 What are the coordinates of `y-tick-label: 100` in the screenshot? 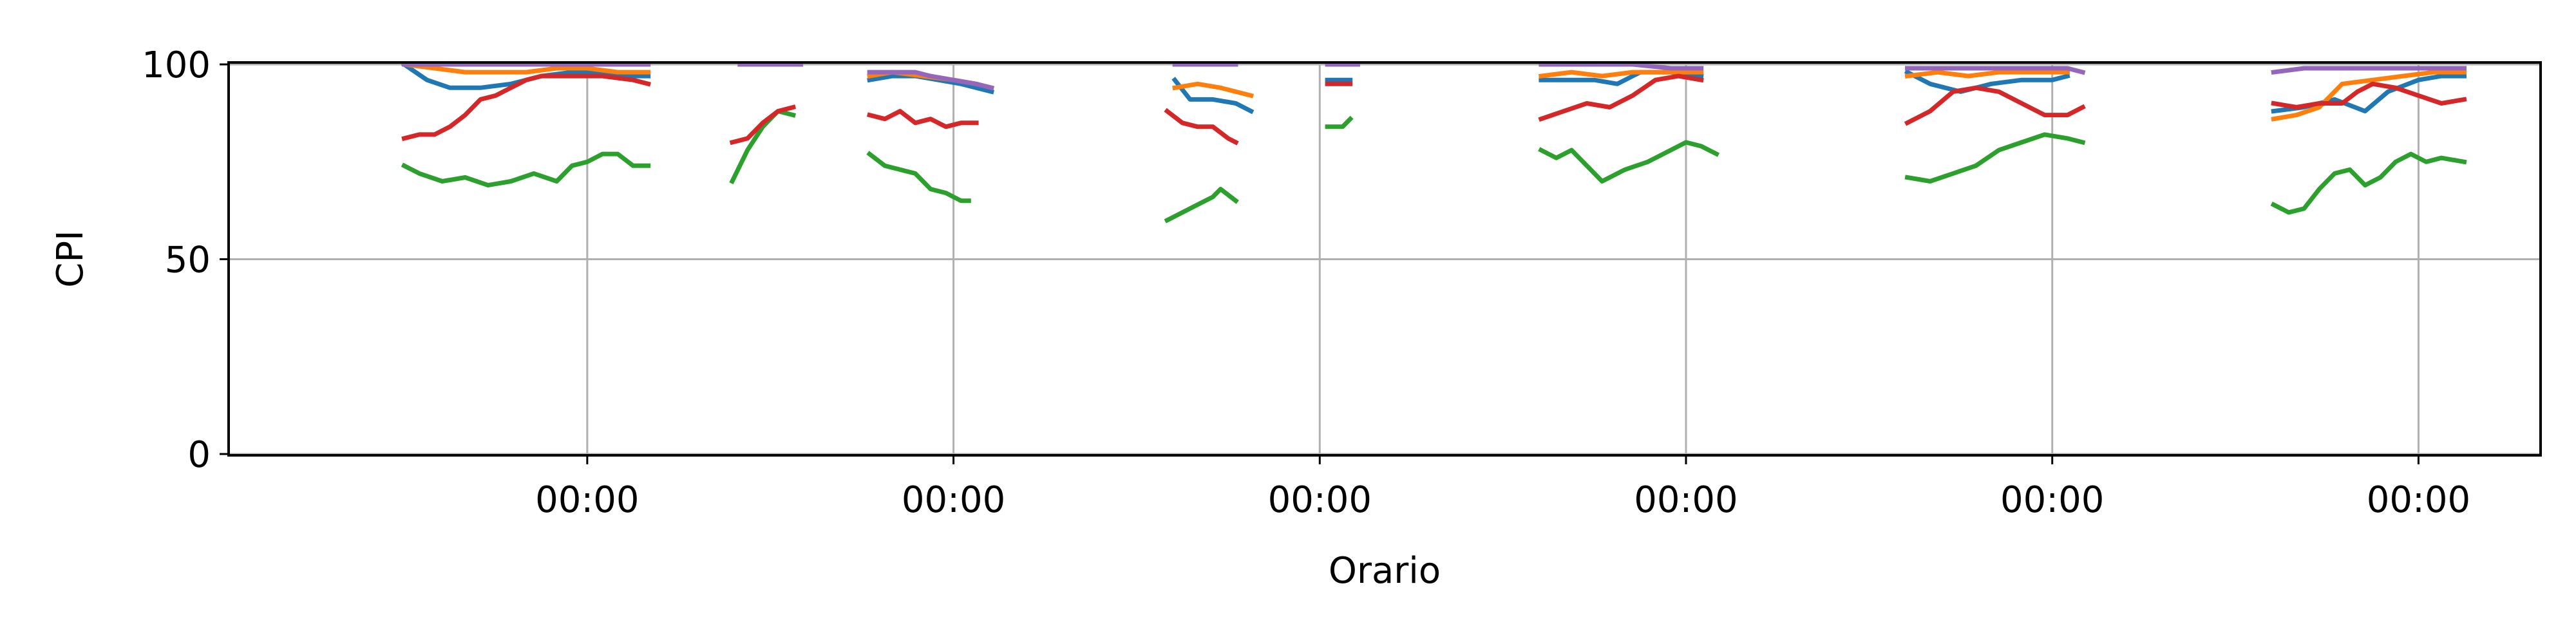 It's located at (176, 65).